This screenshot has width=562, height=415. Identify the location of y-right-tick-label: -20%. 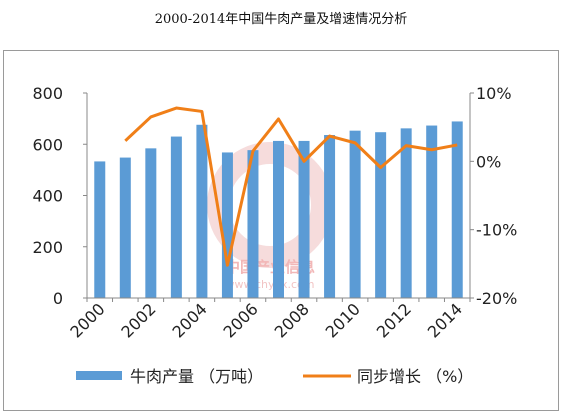
(496, 298).